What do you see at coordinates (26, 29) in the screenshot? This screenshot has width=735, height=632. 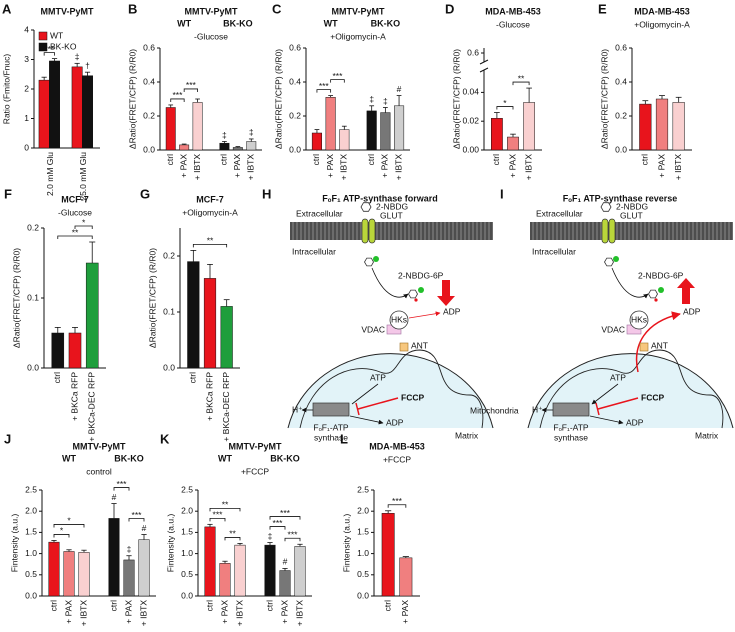 I see `y-tick-label: 4` at bounding box center [26, 29].